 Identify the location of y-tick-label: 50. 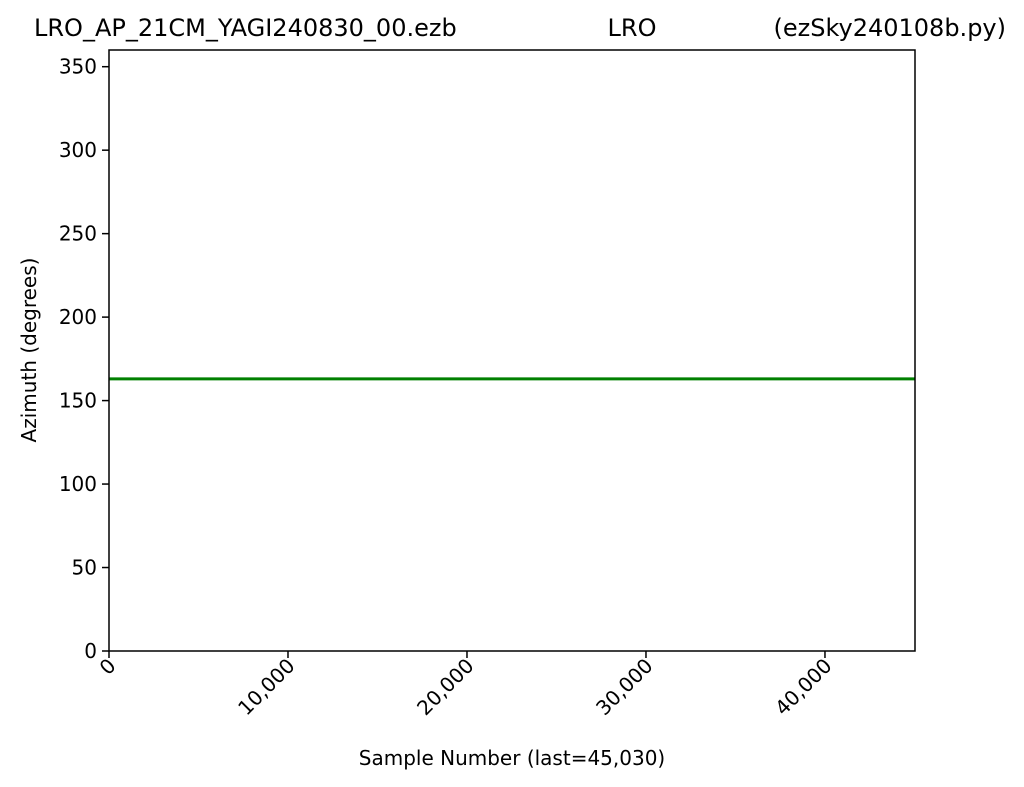
(84, 568).